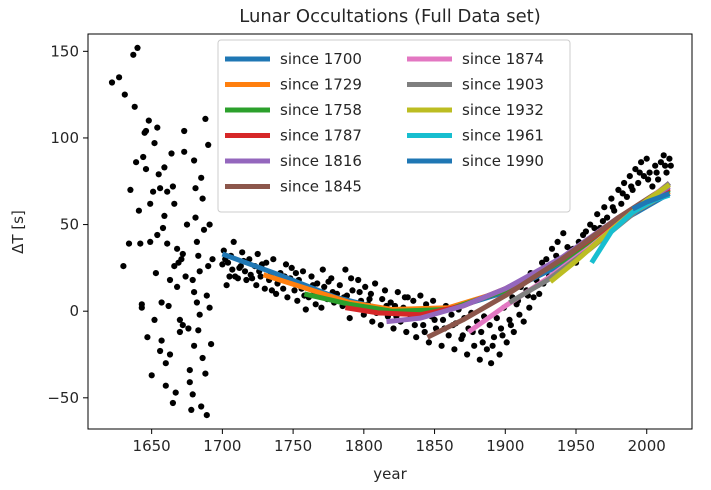 This screenshot has height=490, width=711. Describe the element at coordinates (152, 446) in the screenshot. I see `x-tick-label: 1650` at that location.